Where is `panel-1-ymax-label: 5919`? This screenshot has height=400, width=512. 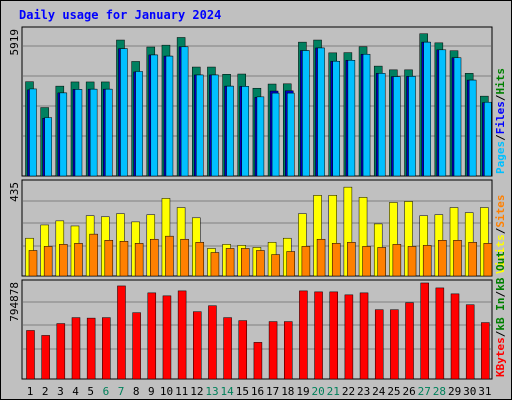
panel-1-ymax-label: 5919 is located at coordinates (14, 42).